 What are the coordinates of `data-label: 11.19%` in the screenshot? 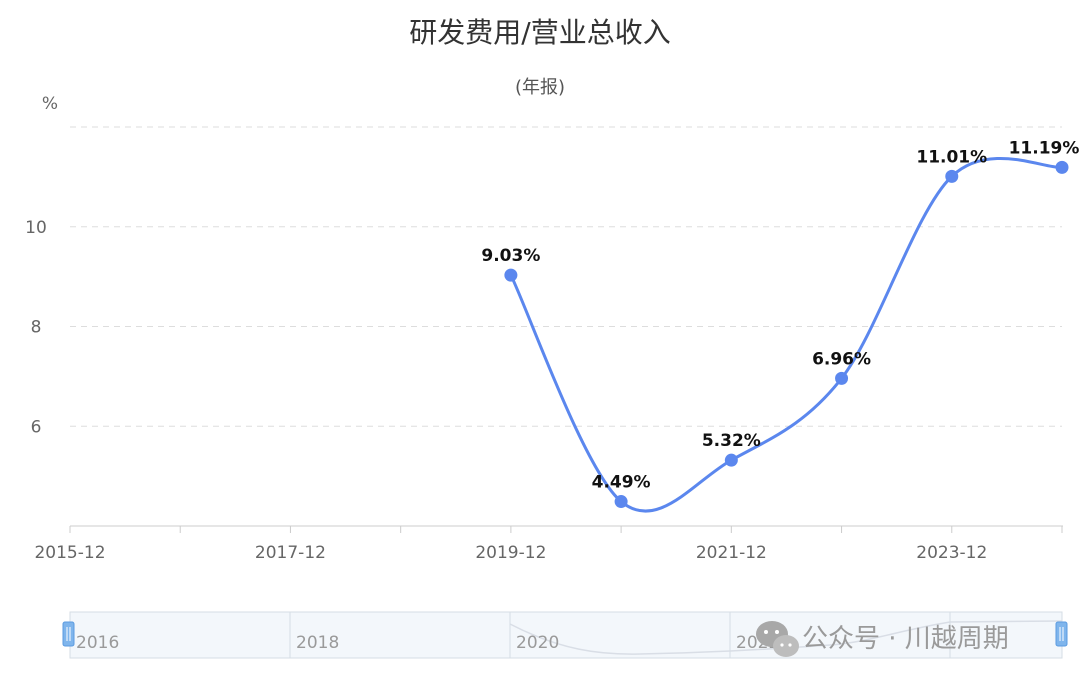 It's located at (1044, 148).